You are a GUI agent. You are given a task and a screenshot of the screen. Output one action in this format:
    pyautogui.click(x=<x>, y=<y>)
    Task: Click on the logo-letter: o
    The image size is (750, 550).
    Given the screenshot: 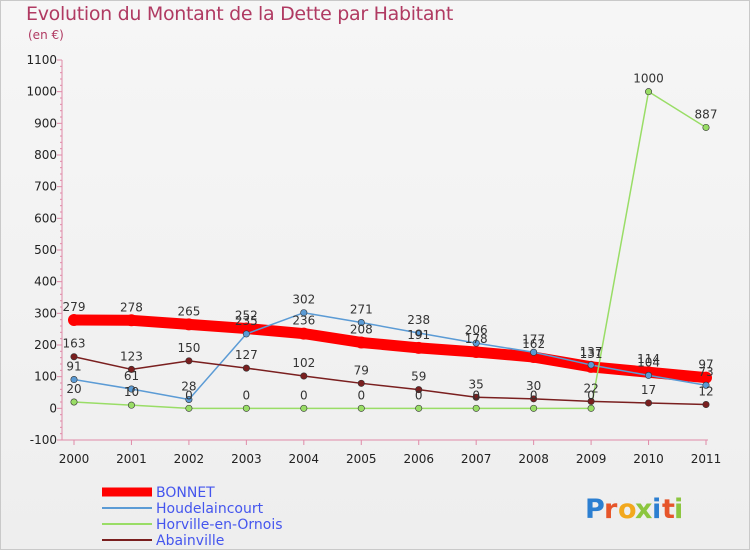 What is the action you would take?
    pyautogui.click(x=627, y=509)
    